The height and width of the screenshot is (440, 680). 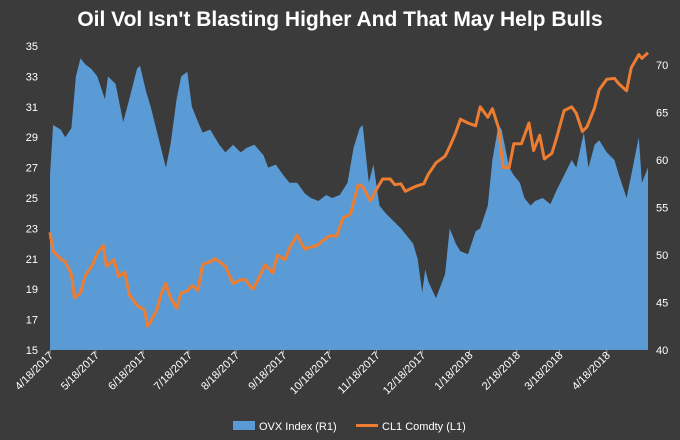 What do you see at coordinates (32, 169) in the screenshot?
I see `left-tick-label: 27` at bounding box center [32, 169].